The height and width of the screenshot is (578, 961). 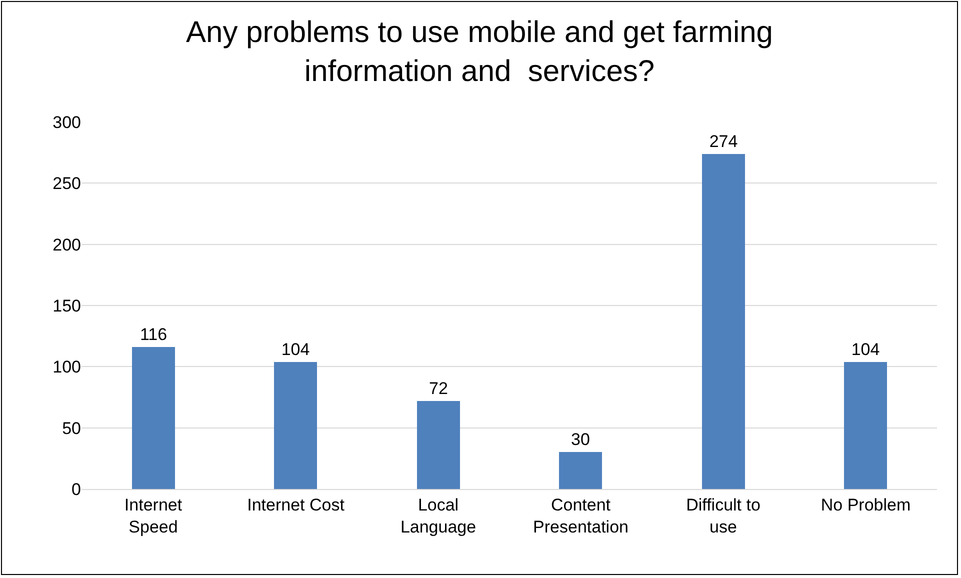 What do you see at coordinates (479, 52) in the screenshot?
I see `chart-title: Any problems to use mobile and get farming information and services?` at bounding box center [479, 52].